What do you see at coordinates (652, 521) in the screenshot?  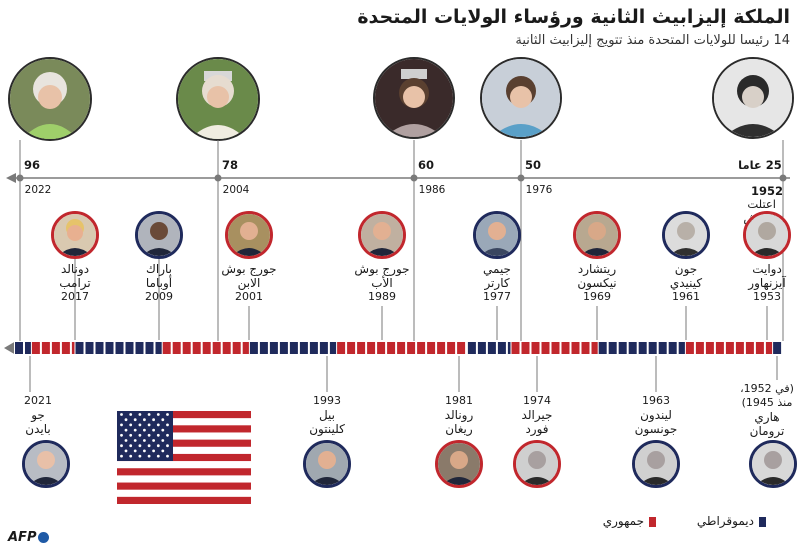 I see `republican-swatch` at bounding box center [652, 521].